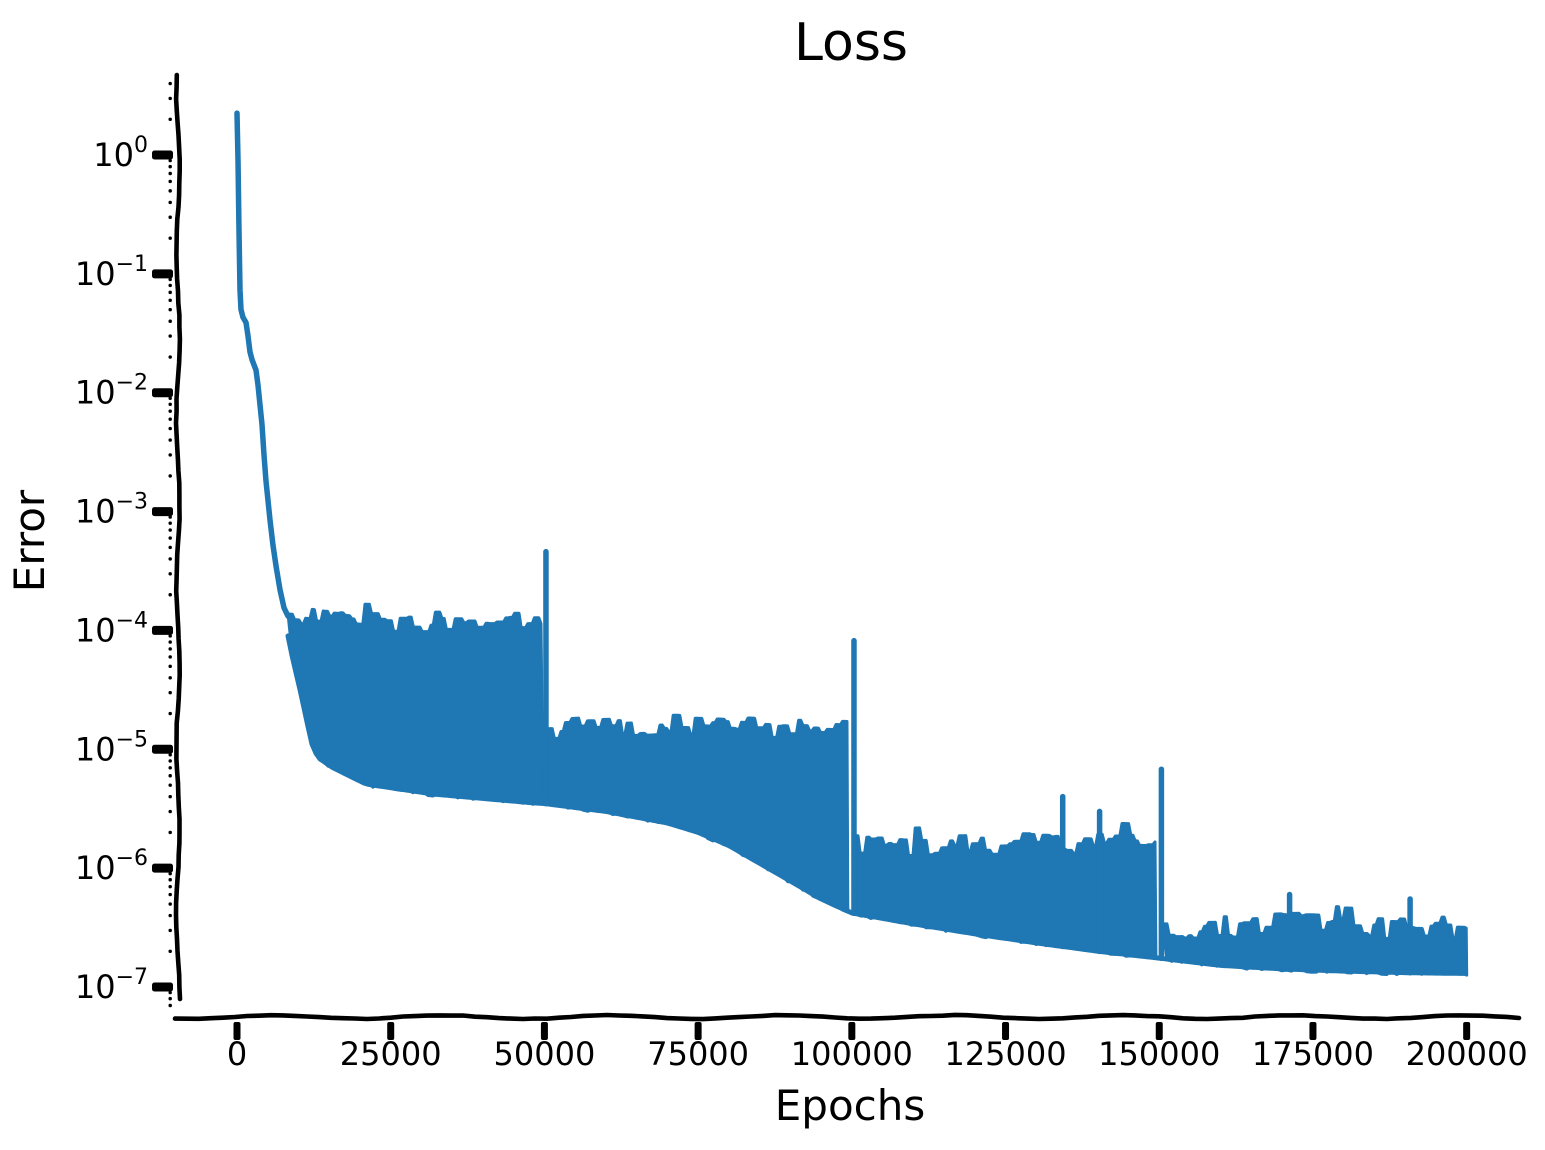 The width and height of the screenshot is (1545, 1150). I want to click on y-tick-label: 10⁻¹, so click(111, 272).